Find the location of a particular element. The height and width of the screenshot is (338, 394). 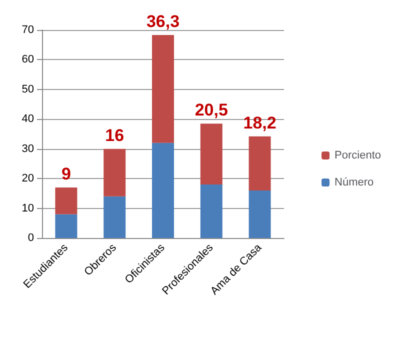

y-tick-label: 0 is located at coordinates (31, 238).